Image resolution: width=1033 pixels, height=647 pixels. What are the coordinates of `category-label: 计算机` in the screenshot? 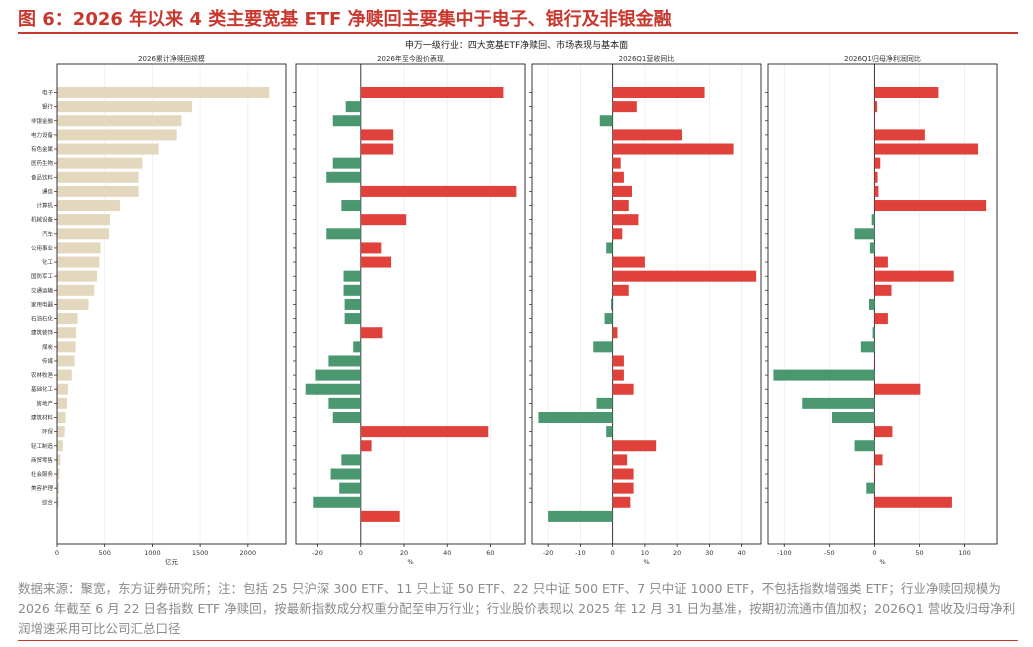 It's located at (44, 206).